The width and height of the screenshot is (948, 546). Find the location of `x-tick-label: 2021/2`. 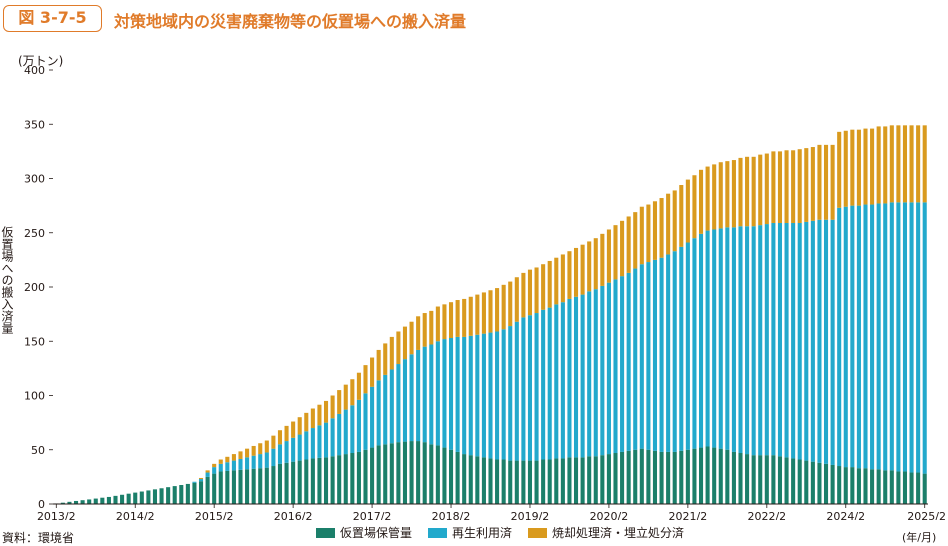

x-tick-label: 2021/2 is located at coordinates (688, 515).